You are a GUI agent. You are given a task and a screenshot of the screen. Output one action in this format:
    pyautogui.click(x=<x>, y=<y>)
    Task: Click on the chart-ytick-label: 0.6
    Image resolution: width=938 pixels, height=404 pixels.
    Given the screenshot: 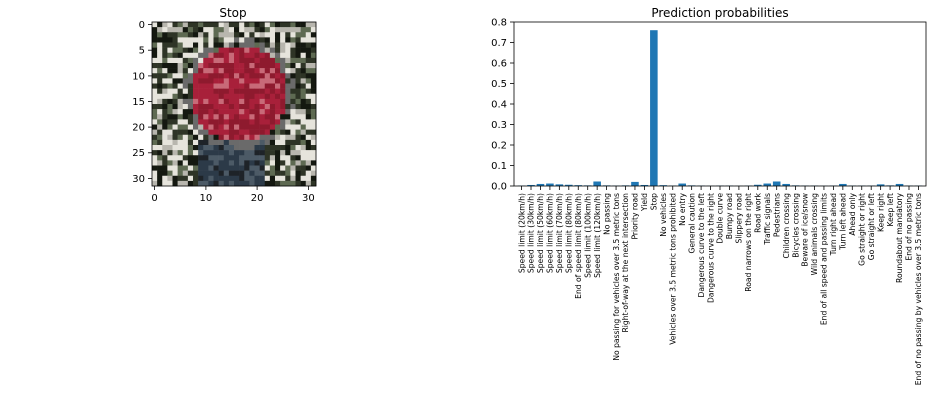 What is the action you would take?
    pyautogui.click(x=499, y=64)
    